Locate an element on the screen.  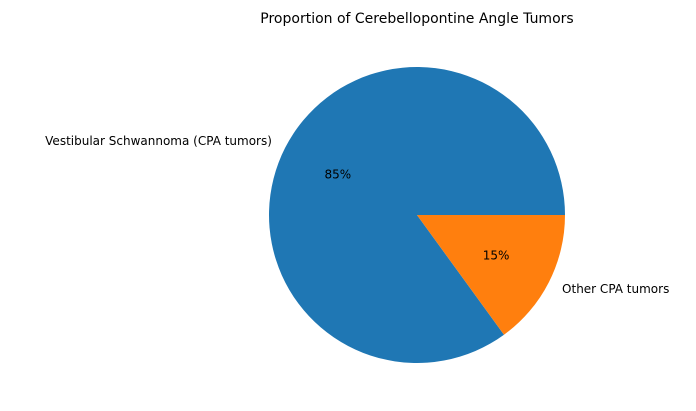
slice-category-label-1: Vestibular Schwannoma (CPA tumors) is located at coordinates (158, 141).